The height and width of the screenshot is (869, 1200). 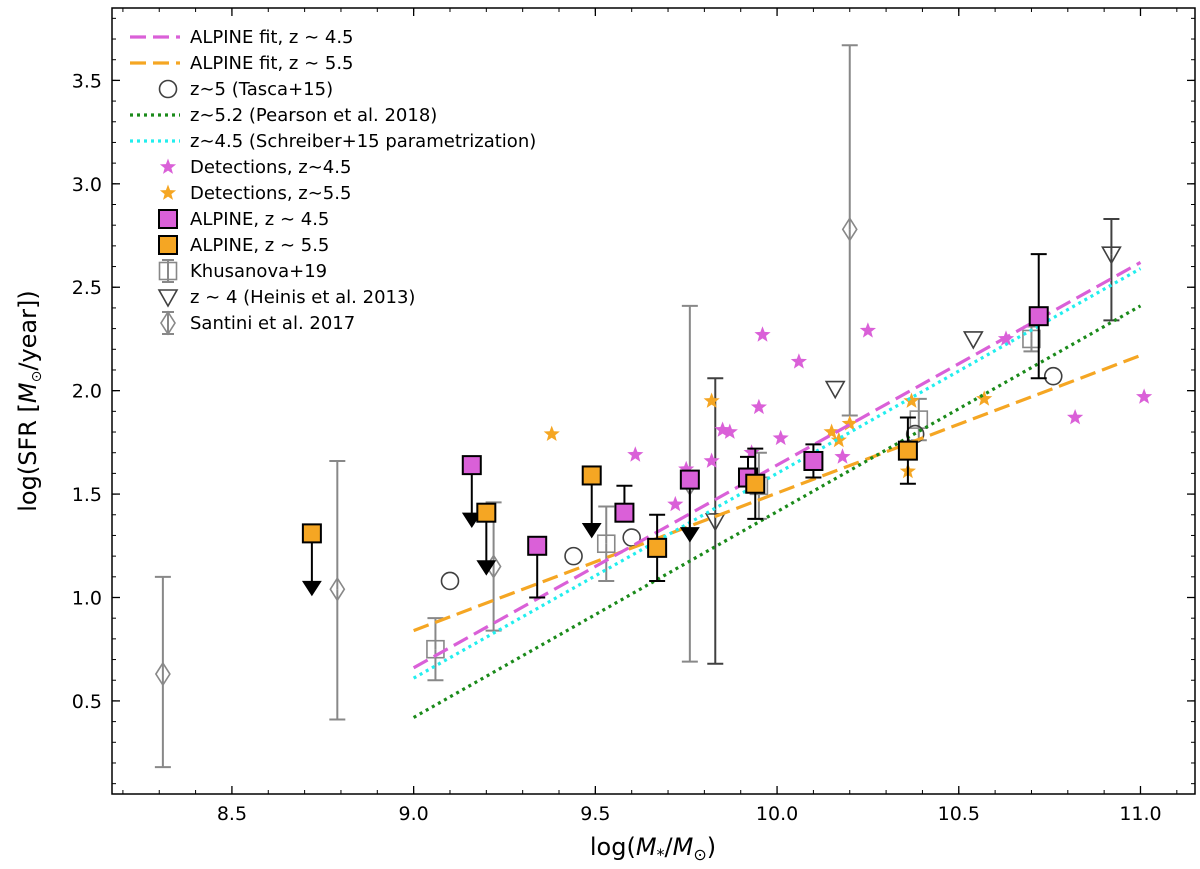 I want to click on legend-entry: z∼5.2 (Pearson et al. 2018), so click(x=283, y=115).